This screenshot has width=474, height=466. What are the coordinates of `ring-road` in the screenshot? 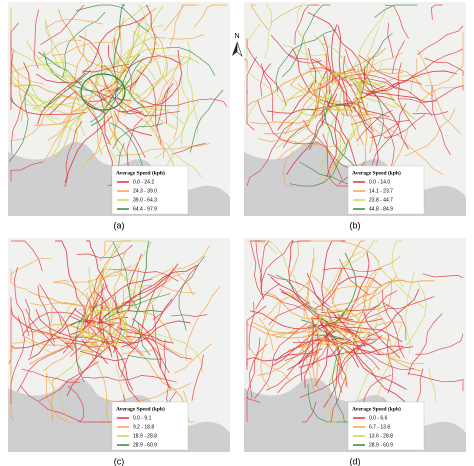 It's located at (339, 328).